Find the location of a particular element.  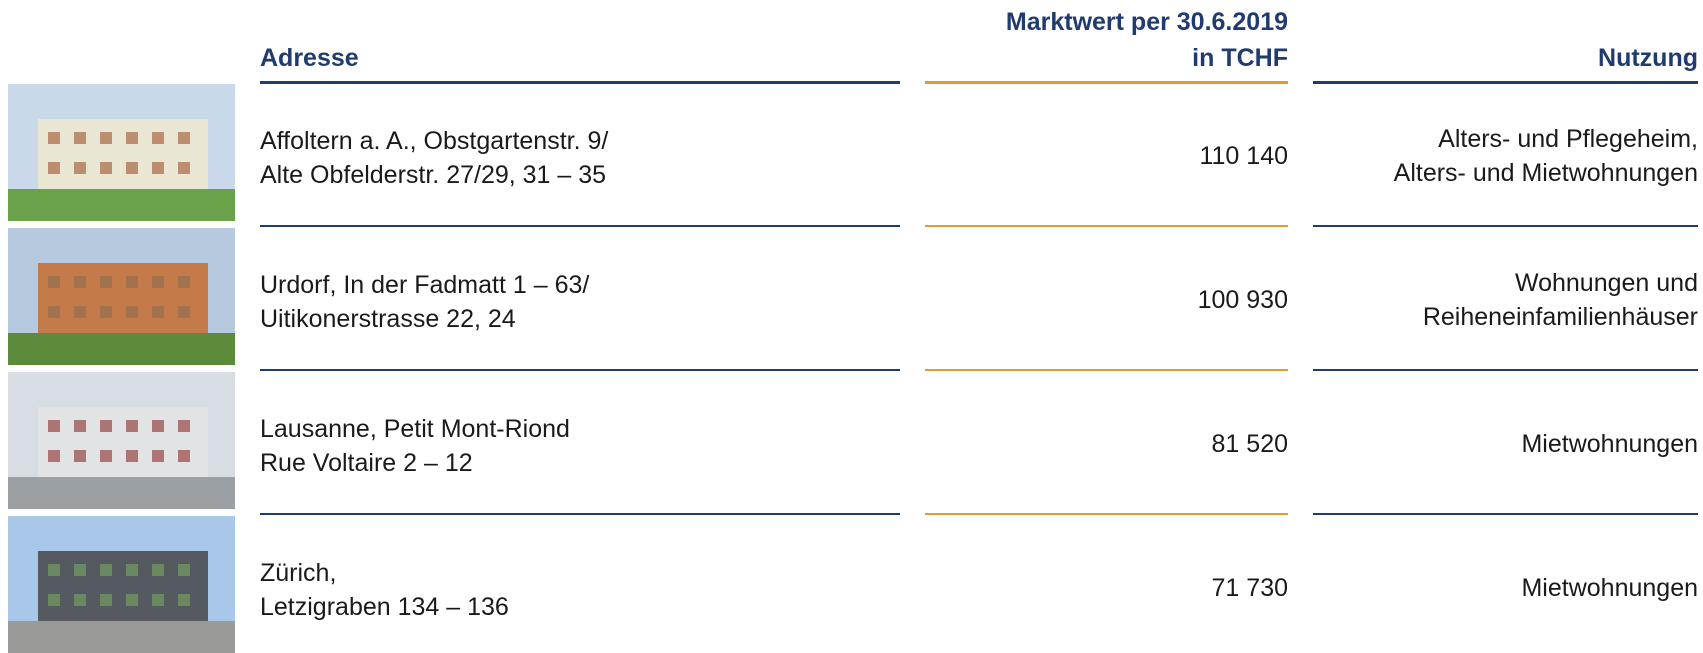

market-value: 71 730 is located at coordinates (1249, 588).